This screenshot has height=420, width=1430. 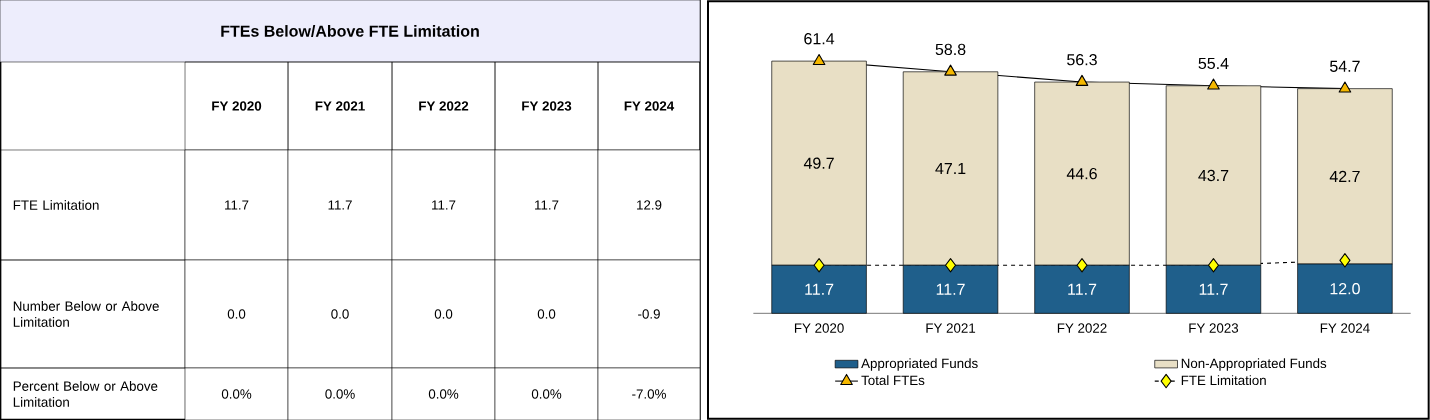 I want to click on data-label: 54.7, so click(x=1345, y=66).